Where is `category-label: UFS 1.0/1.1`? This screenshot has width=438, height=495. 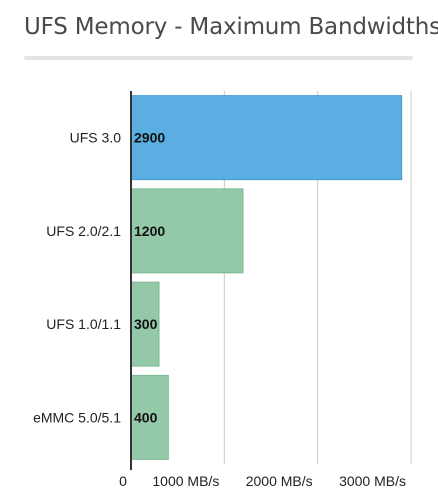
category-label: UFS 1.0/1.1 is located at coordinates (83, 324).